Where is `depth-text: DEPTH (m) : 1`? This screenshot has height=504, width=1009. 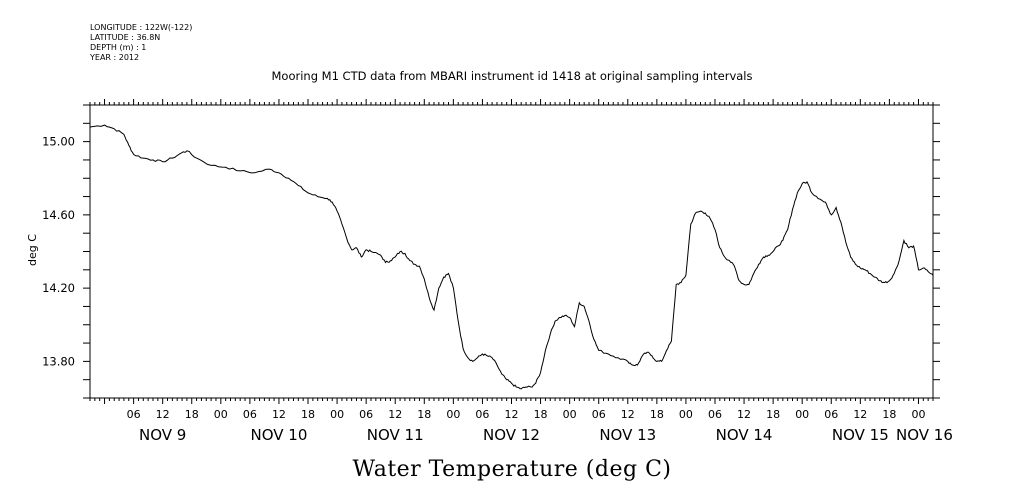 depth-text: DEPTH (m) : 1 is located at coordinates (118, 47).